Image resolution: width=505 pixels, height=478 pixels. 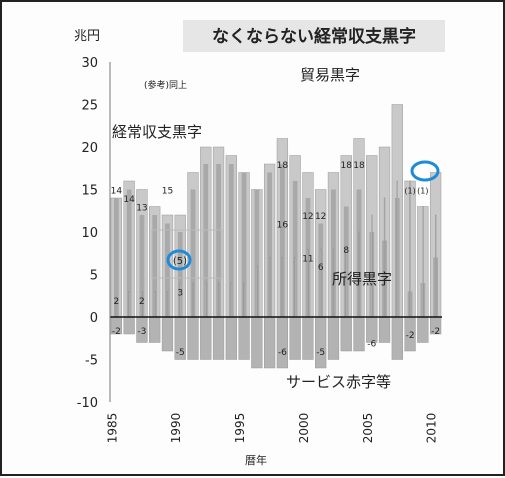 I want to click on y-tick-label: 25, so click(x=89, y=106).